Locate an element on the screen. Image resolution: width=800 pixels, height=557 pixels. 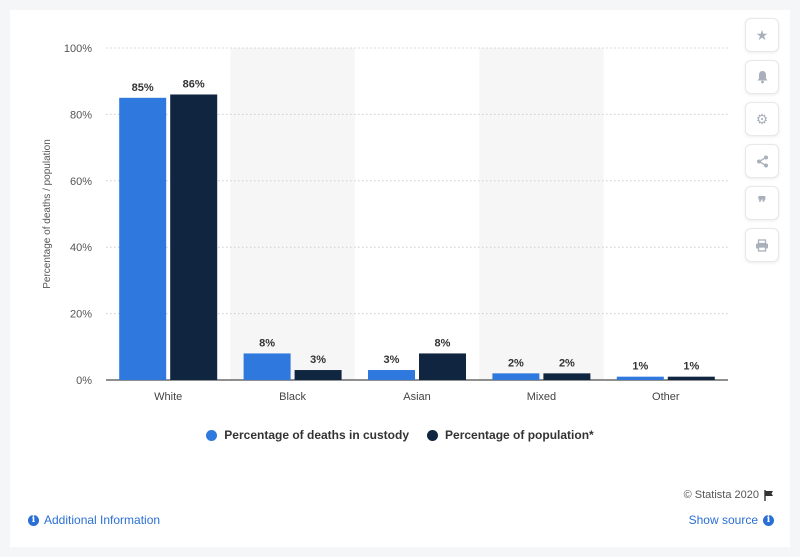
additional-information-link: i Additional Information is located at coordinates (94, 520).